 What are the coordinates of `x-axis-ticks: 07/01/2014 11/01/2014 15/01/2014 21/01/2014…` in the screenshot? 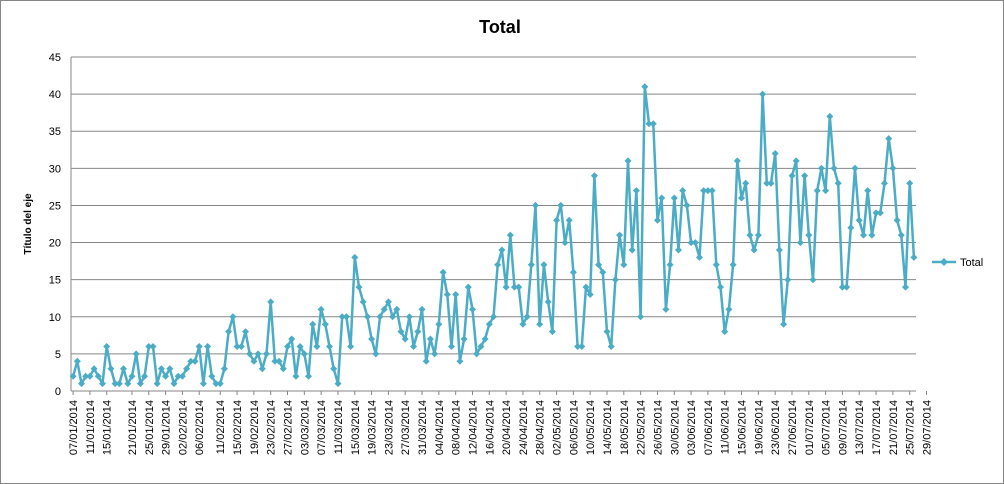 It's located at (501, 423).